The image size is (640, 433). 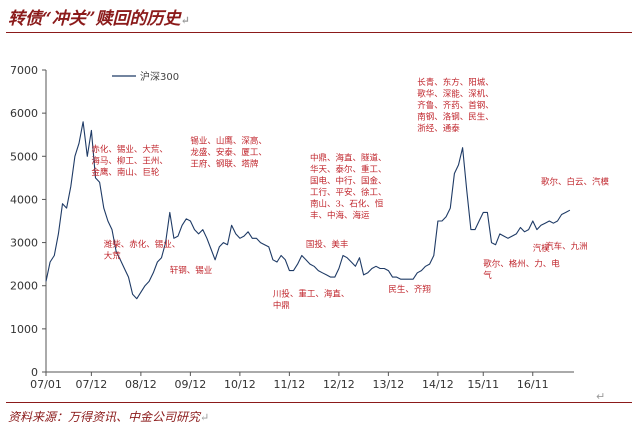 I want to click on y-tick-label: 4000, so click(x=24, y=199).